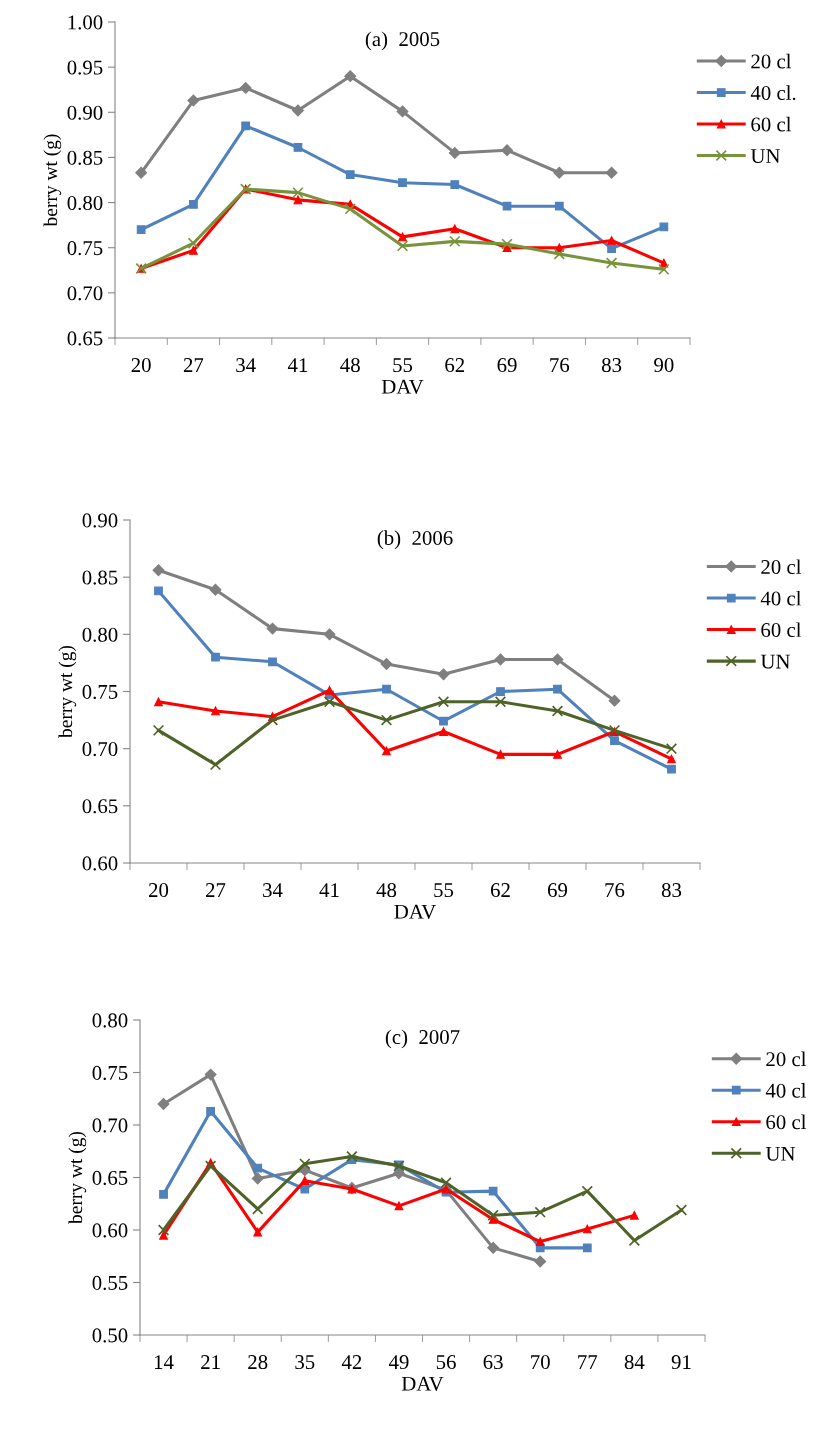 Image resolution: width=835 pixels, height=1433 pixels. Describe the element at coordinates (210, 1362) in the screenshot. I see `x-tick-label: 21` at that location.